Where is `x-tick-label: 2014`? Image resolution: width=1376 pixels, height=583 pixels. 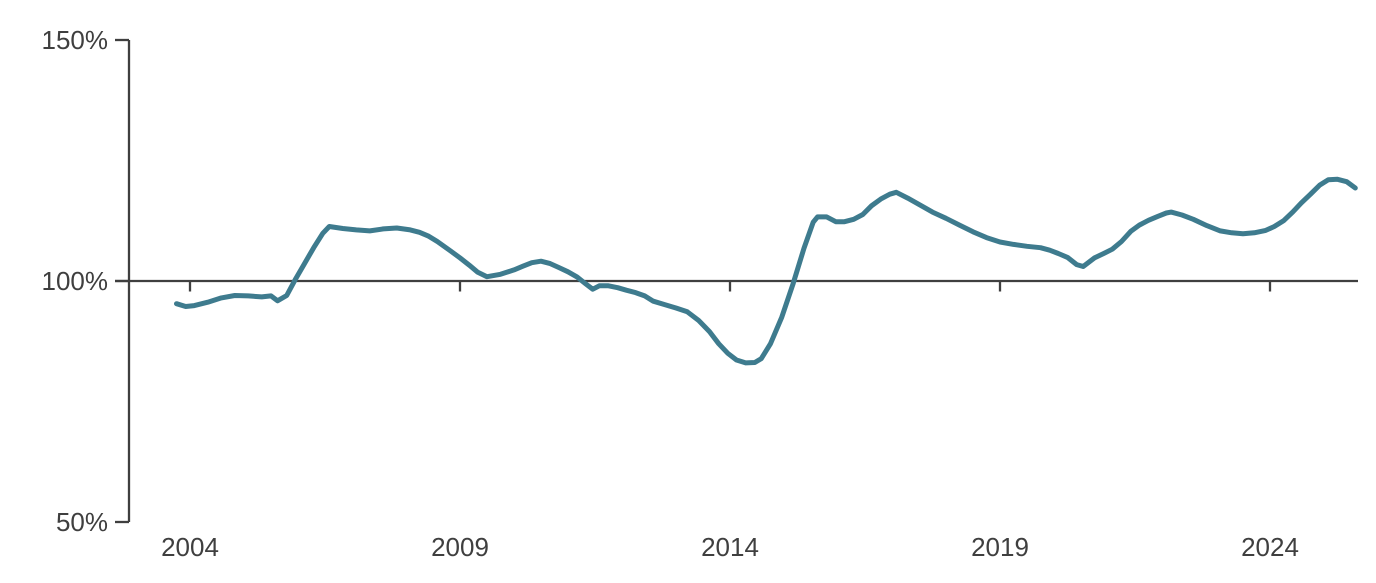 x-tick-label: 2014 is located at coordinates (730, 547).